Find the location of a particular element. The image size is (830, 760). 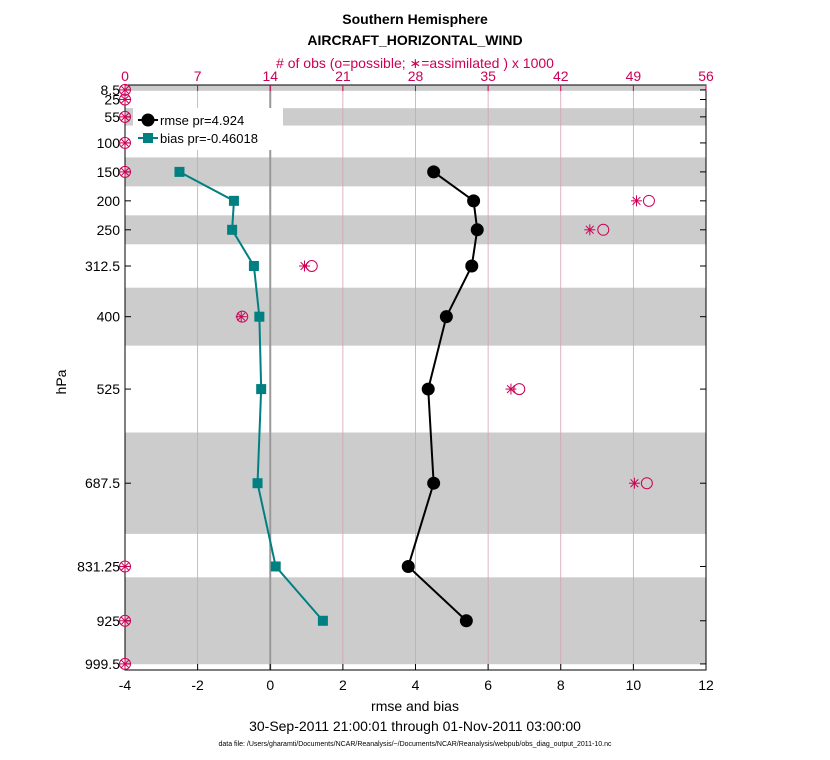

y-axis-label: hPa is located at coordinates (61, 381).